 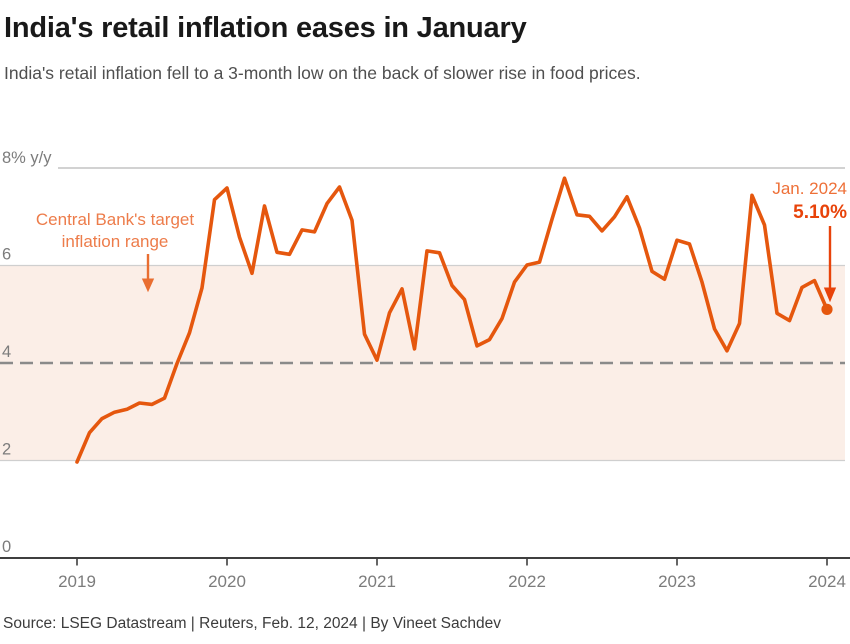 I want to click on y-tick-label-4: 4, so click(x=6, y=352).